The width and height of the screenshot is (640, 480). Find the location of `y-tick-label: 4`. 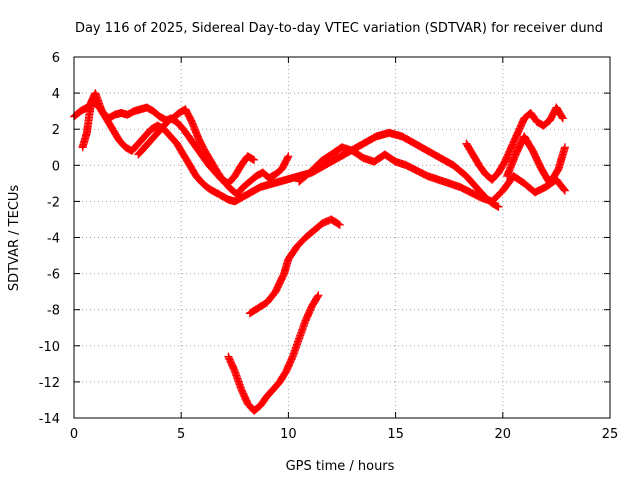

y-tick-label: 4 is located at coordinates (56, 94).